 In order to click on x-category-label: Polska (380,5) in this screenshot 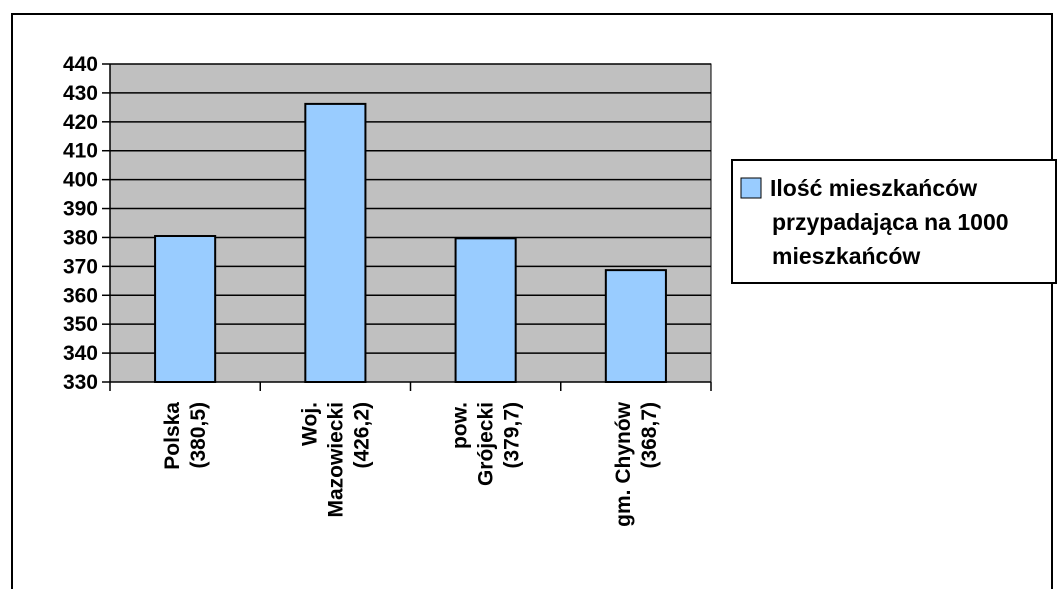, I will do `click(185, 436)`.